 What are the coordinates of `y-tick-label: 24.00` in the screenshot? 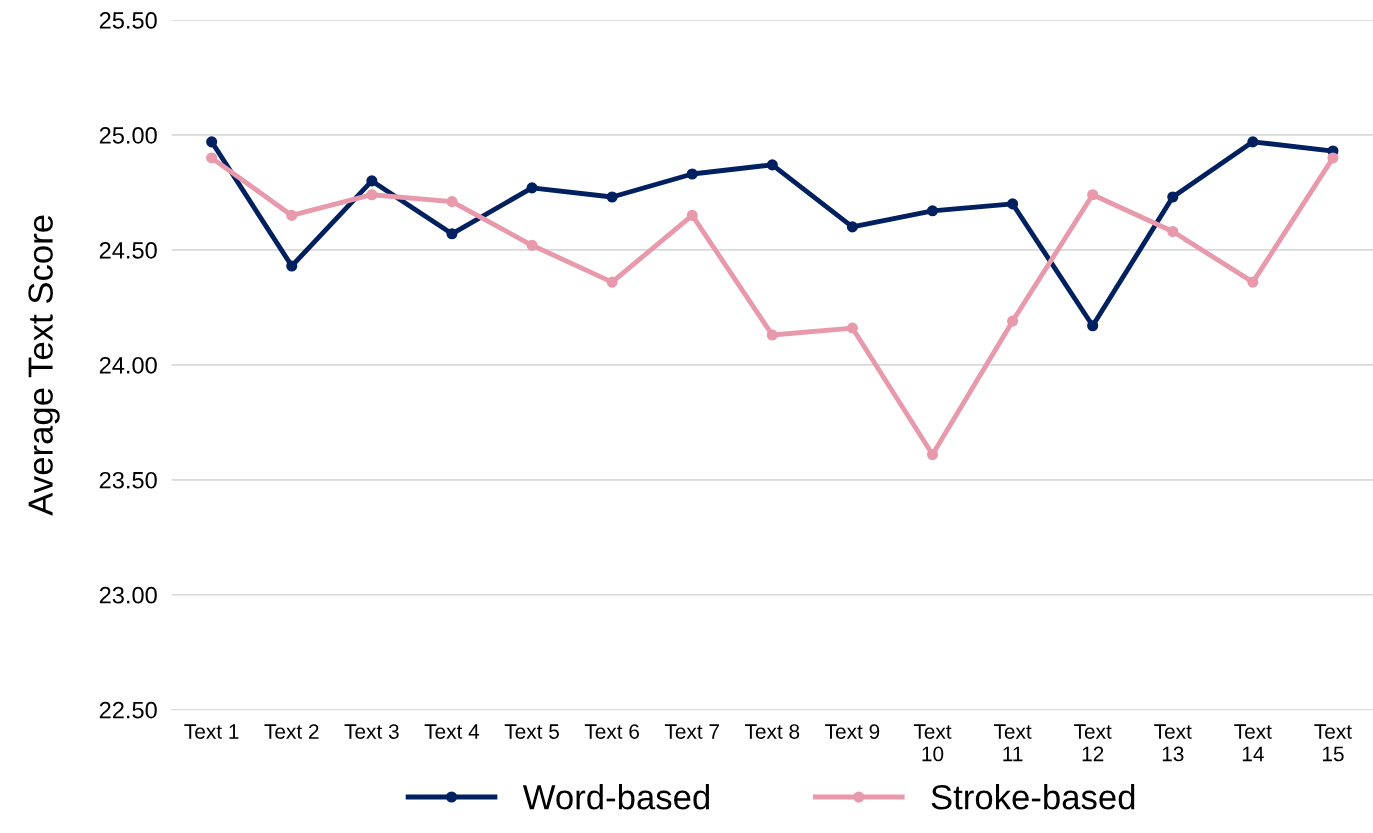 It's located at (128, 365).